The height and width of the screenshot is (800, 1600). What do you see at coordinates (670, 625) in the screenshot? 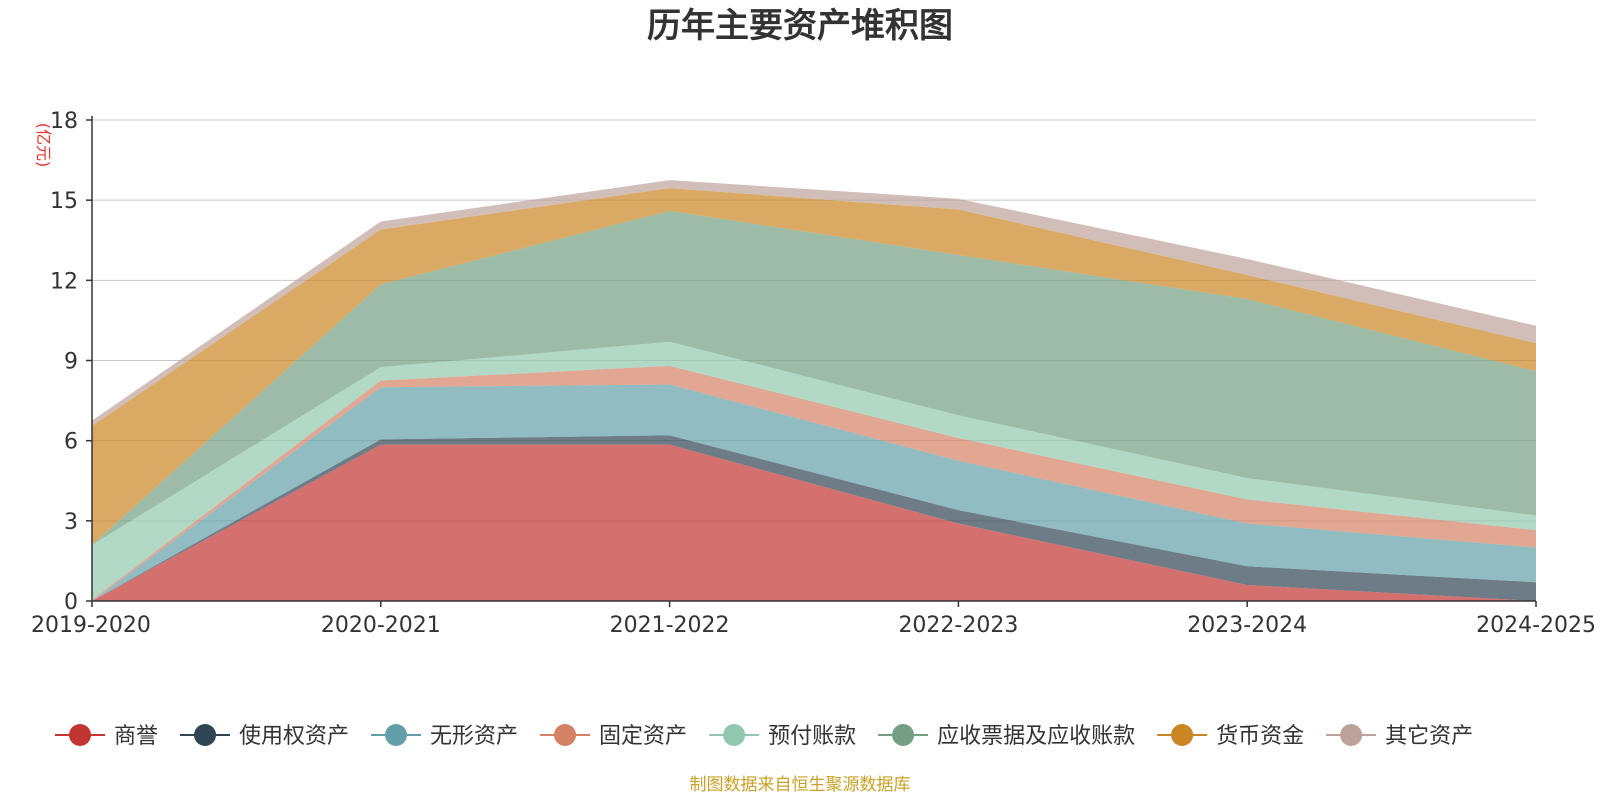
I see `x-tick-label: 2021-2022` at bounding box center [670, 625].